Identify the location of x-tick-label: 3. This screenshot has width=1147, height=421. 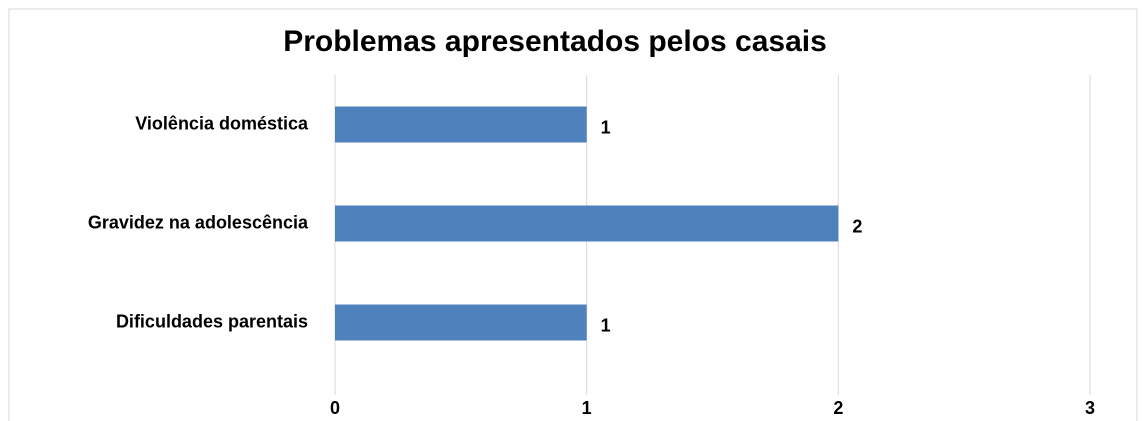
(1090, 408).